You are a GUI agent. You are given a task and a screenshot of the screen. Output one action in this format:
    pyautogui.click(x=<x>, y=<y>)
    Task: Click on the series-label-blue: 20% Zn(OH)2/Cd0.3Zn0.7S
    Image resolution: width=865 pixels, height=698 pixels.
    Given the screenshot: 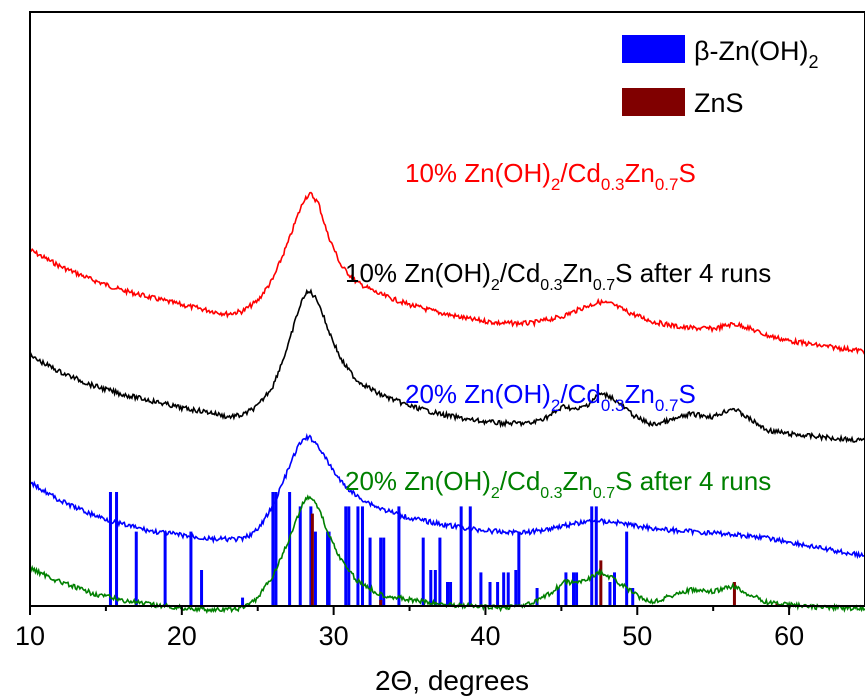 What is the action you would take?
    pyautogui.click(x=550, y=397)
    